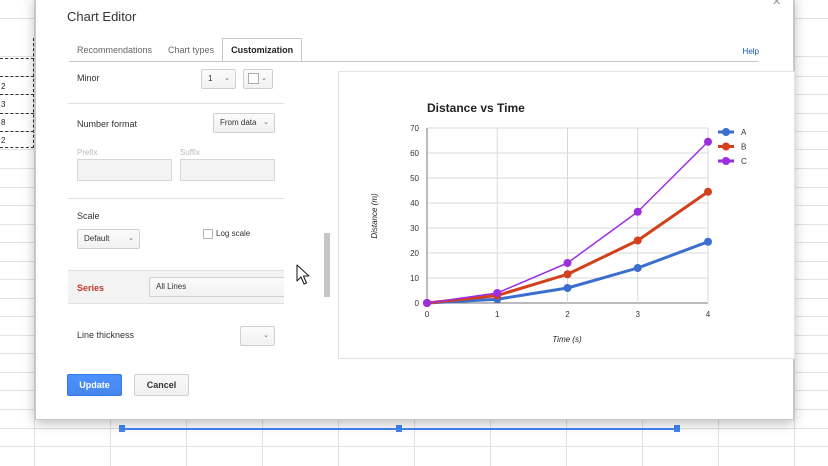 The height and width of the screenshot is (466, 828). Describe the element at coordinates (744, 161) in the screenshot. I see `legend-entry: C` at that location.